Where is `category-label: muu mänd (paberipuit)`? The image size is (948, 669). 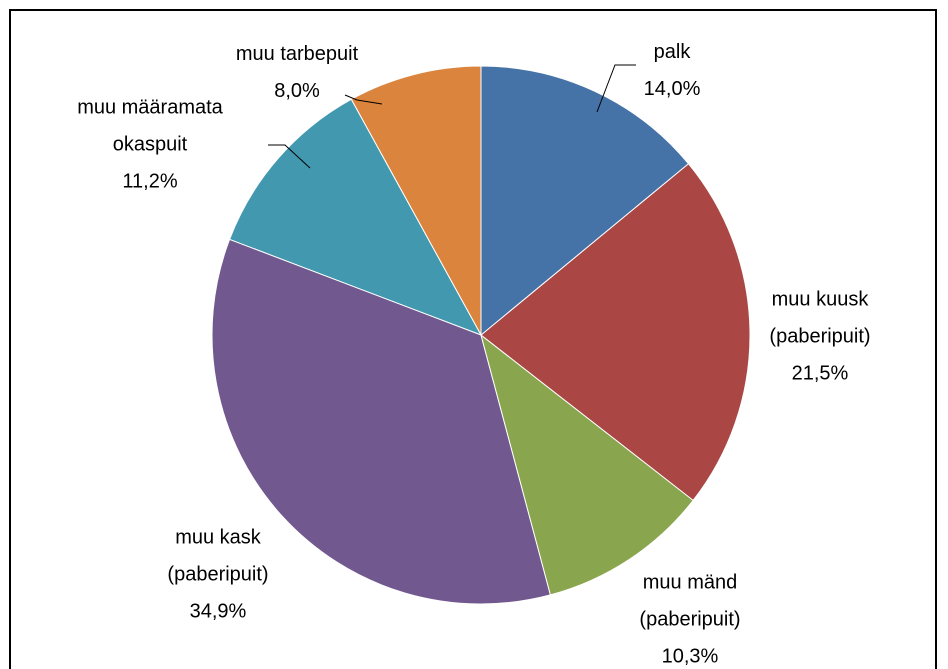 category-label: muu mänd (paberipuit) is located at coordinates (690, 601).